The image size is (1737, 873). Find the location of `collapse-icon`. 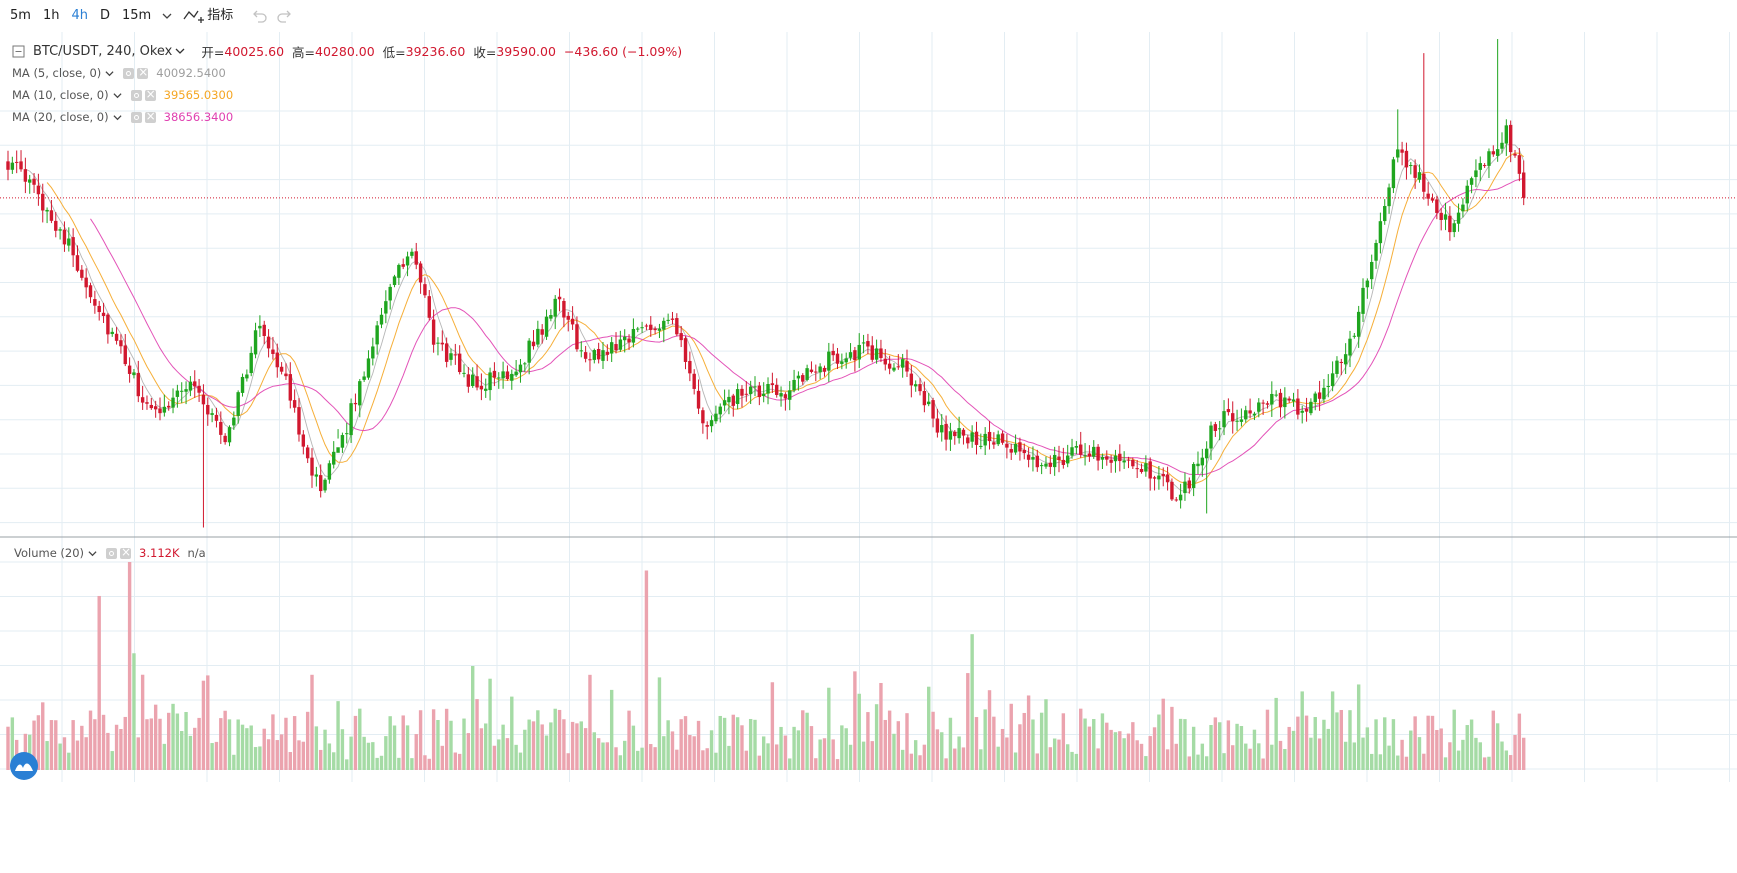

collapse-icon is located at coordinates (18, 51).